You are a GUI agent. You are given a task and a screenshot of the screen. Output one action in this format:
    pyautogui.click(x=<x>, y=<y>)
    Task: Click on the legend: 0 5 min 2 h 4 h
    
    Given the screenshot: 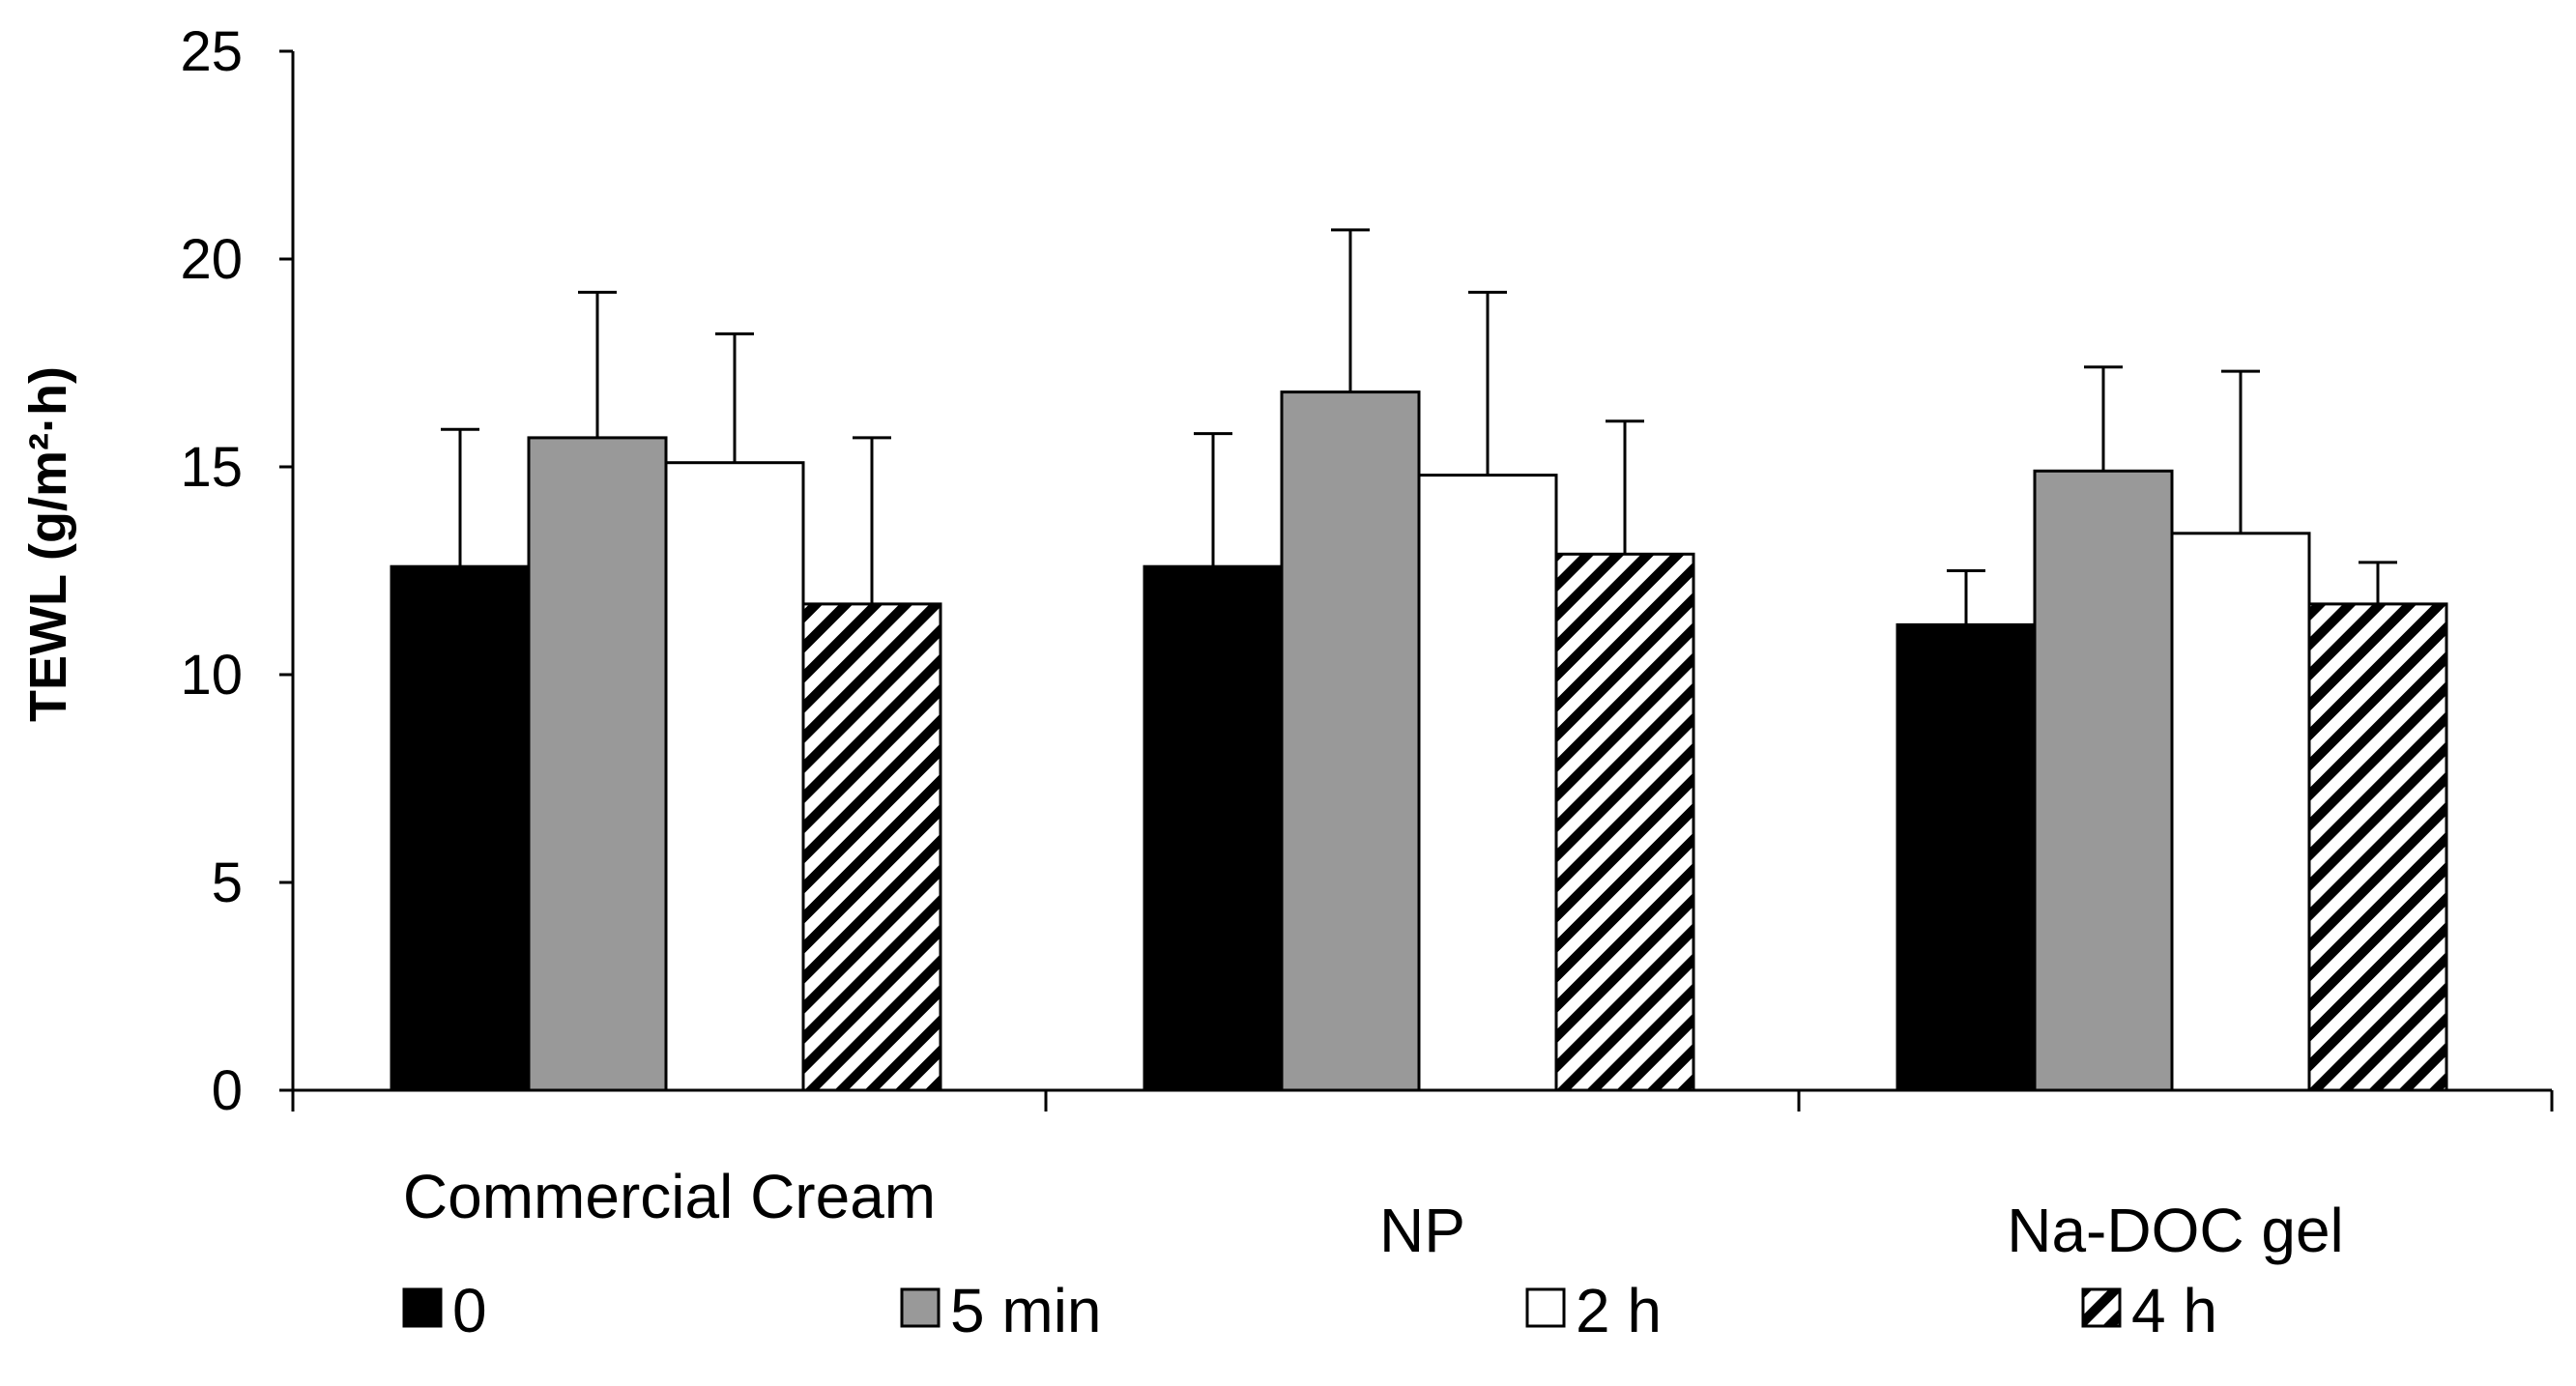 What is the action you would take?
    pyautogui.click(x=1309, y=1310)
    